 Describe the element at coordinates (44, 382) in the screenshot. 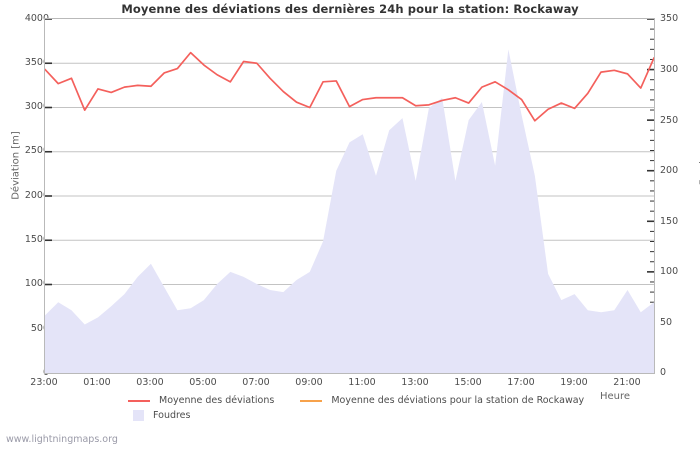

I see `x-tick-0: 23:00` at that location.